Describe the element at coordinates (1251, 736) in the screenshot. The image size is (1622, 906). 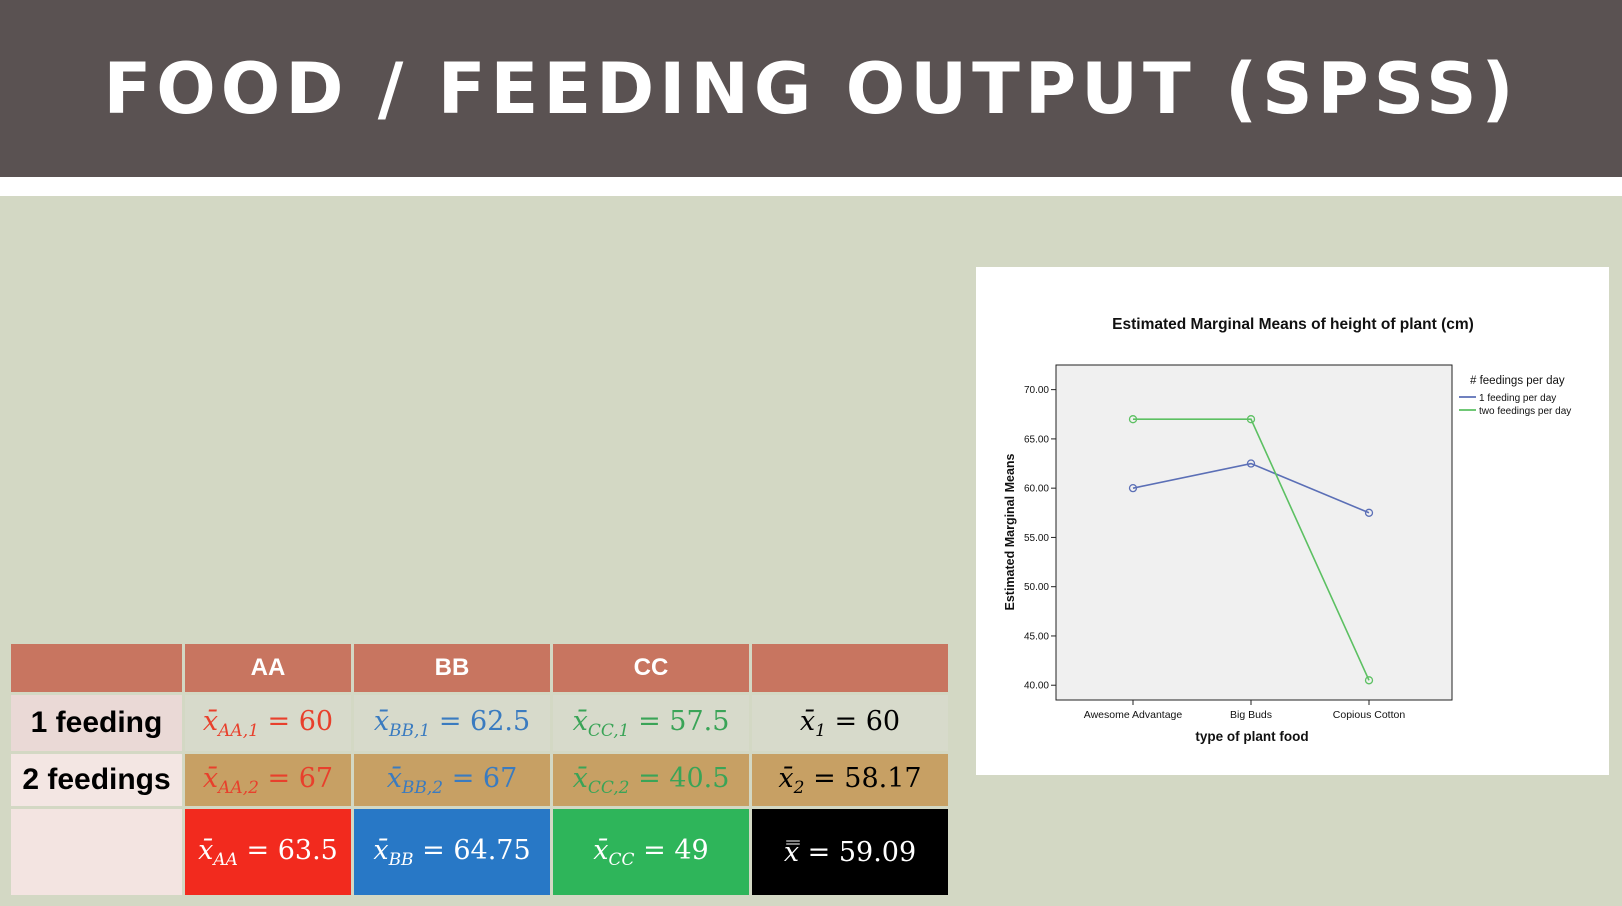
I see `x-axis-label: type of plant food` at that location.